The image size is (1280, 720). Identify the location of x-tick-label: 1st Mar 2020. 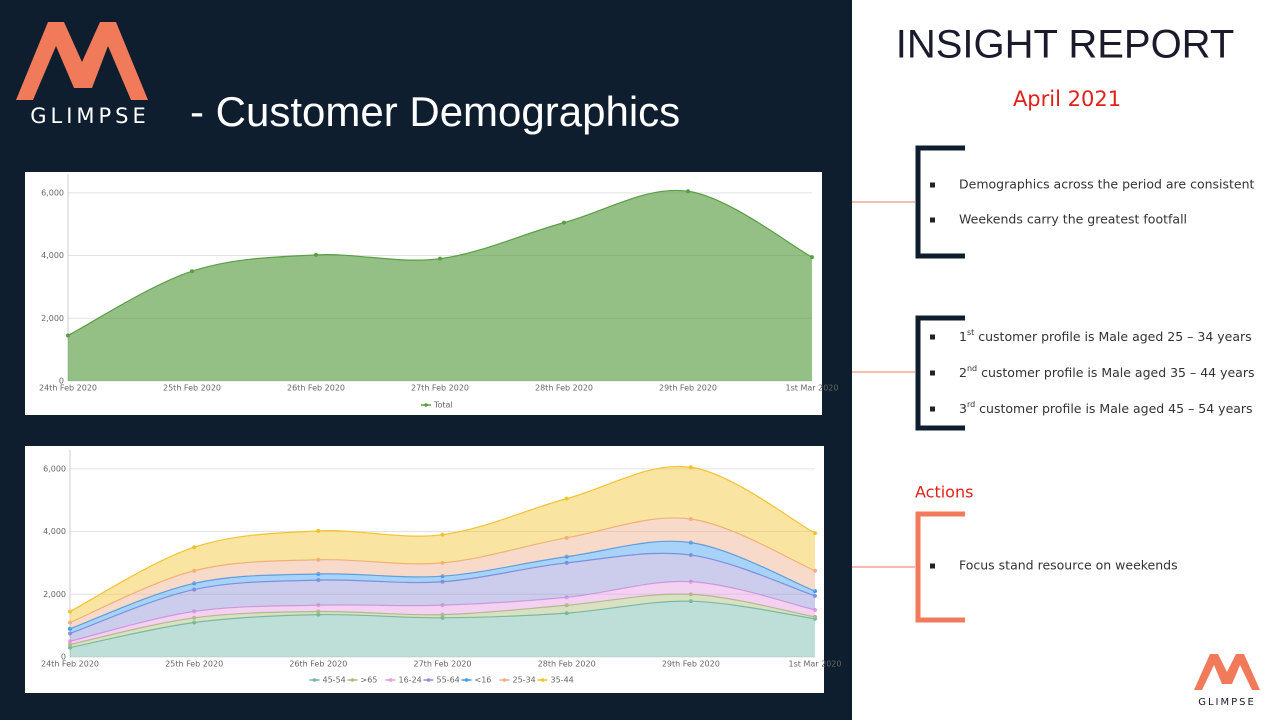
(815, 664).